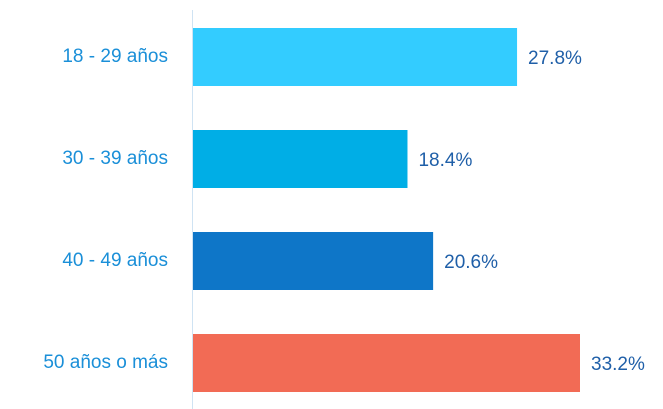 The image size is (663, 409). Describe the element at coordinates (555, 58) in the screenshot. I see `value-label: 27.8%` at that location.